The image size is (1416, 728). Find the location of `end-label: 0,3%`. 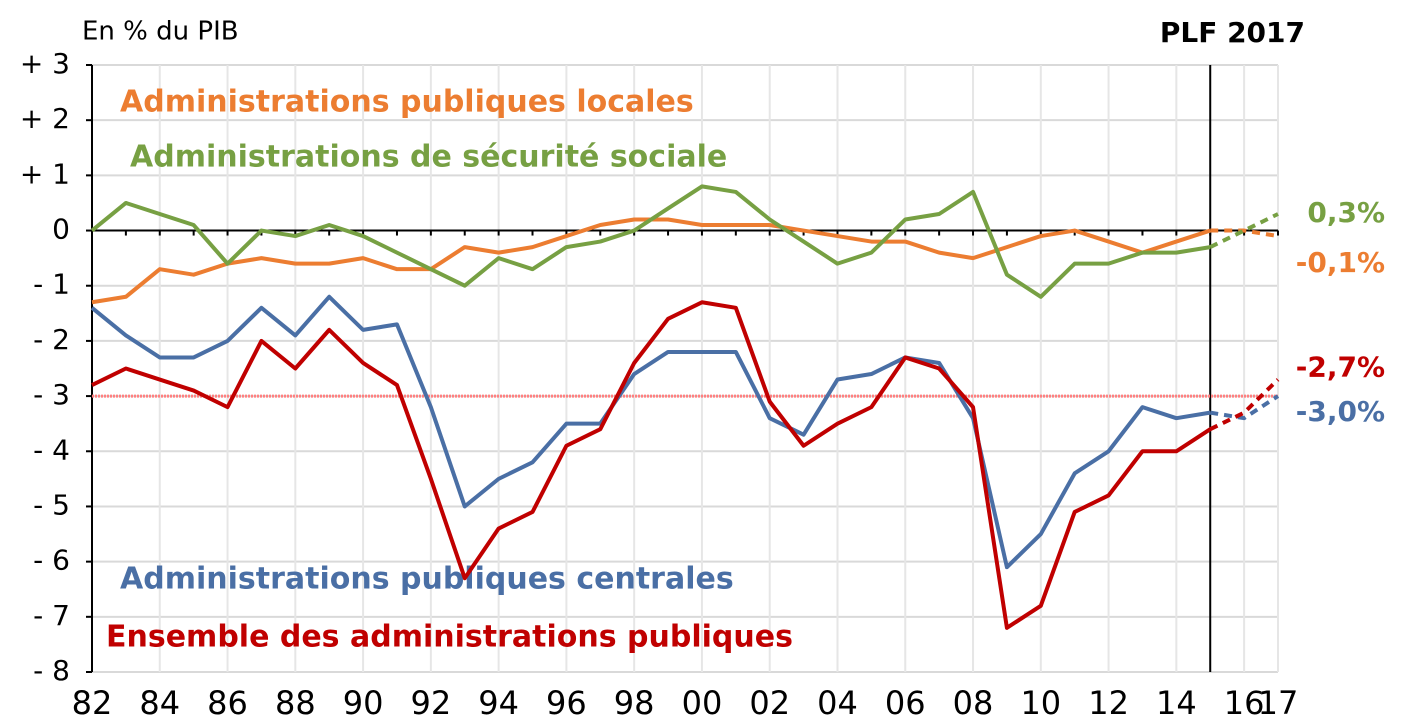

end-label: 0,3% is located at coordinates (1346, 212).